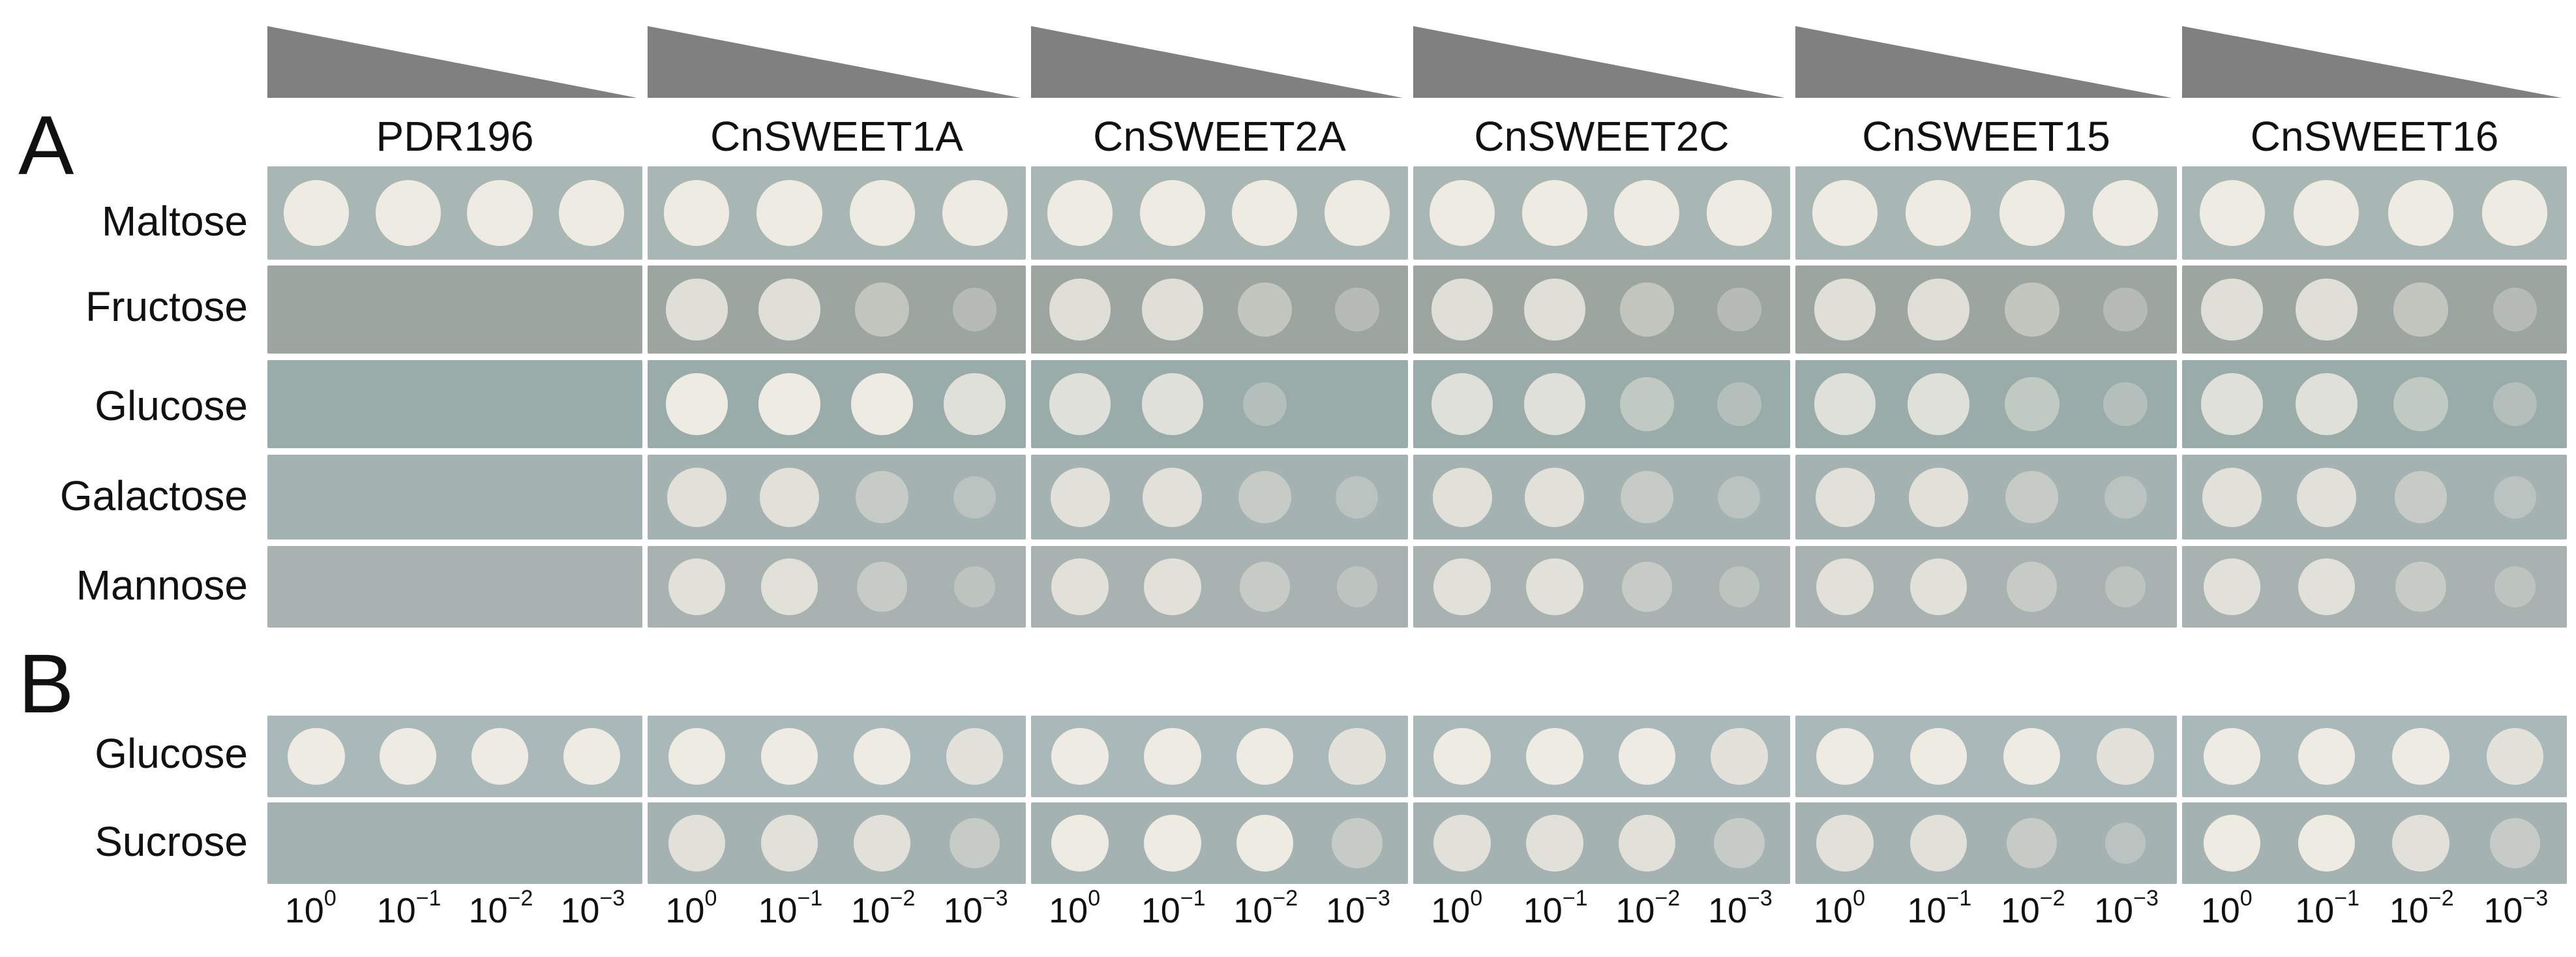 Image resolution: width=2576 pixels, height=957 pixels. I want to click on dilution-label: 10−3, so click(592, 908).